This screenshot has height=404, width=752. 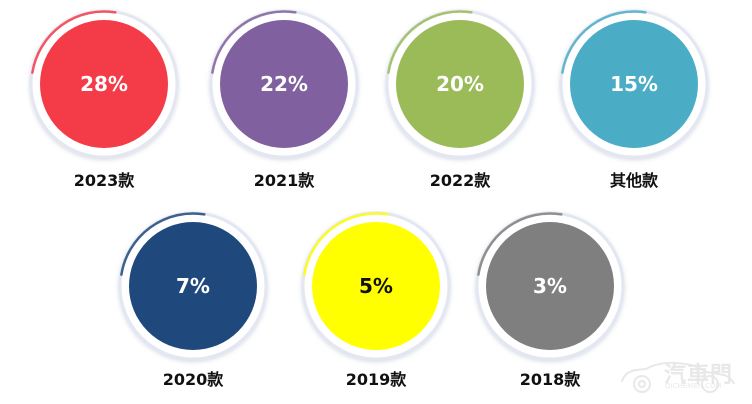 What do you see at coordinates (377, 379) in the screenshot?
I see `bubble-category-label: 2019款` at bounding box center [377, 379].